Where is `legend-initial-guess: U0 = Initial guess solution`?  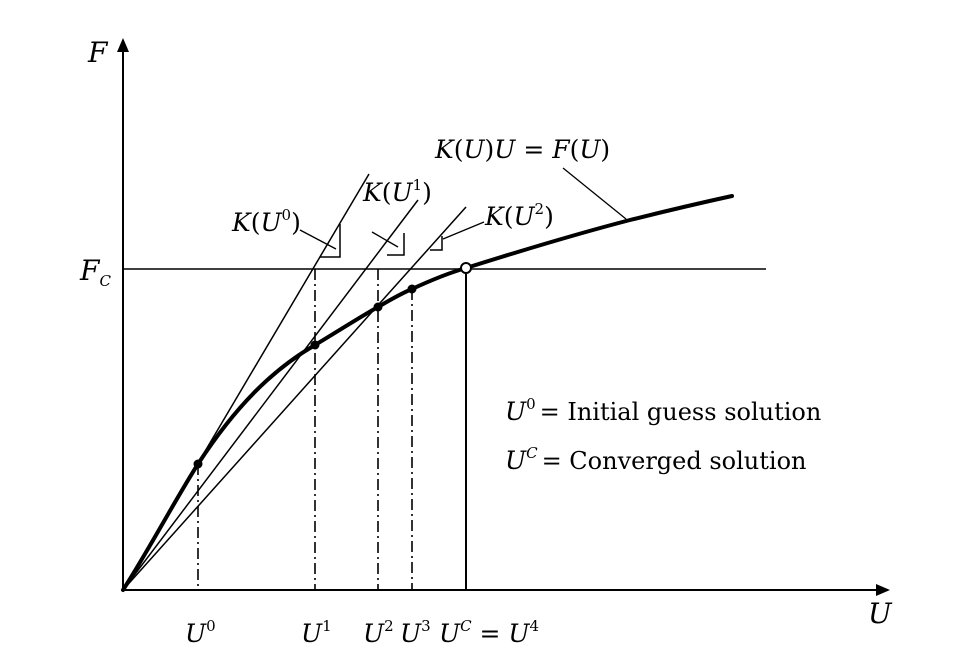 legend-initial-guess: U0 = Initial guess solution is located at coordinates (663, 410).